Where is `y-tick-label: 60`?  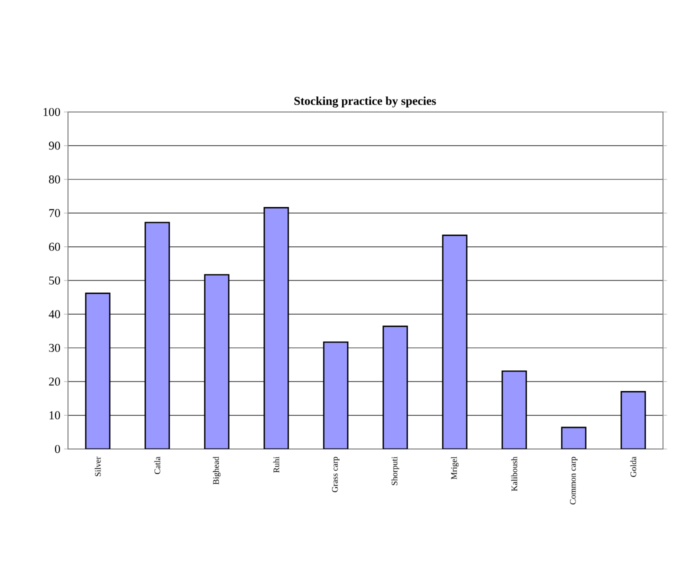 y-tick-label: 60 is located at coordinates (54, 246).